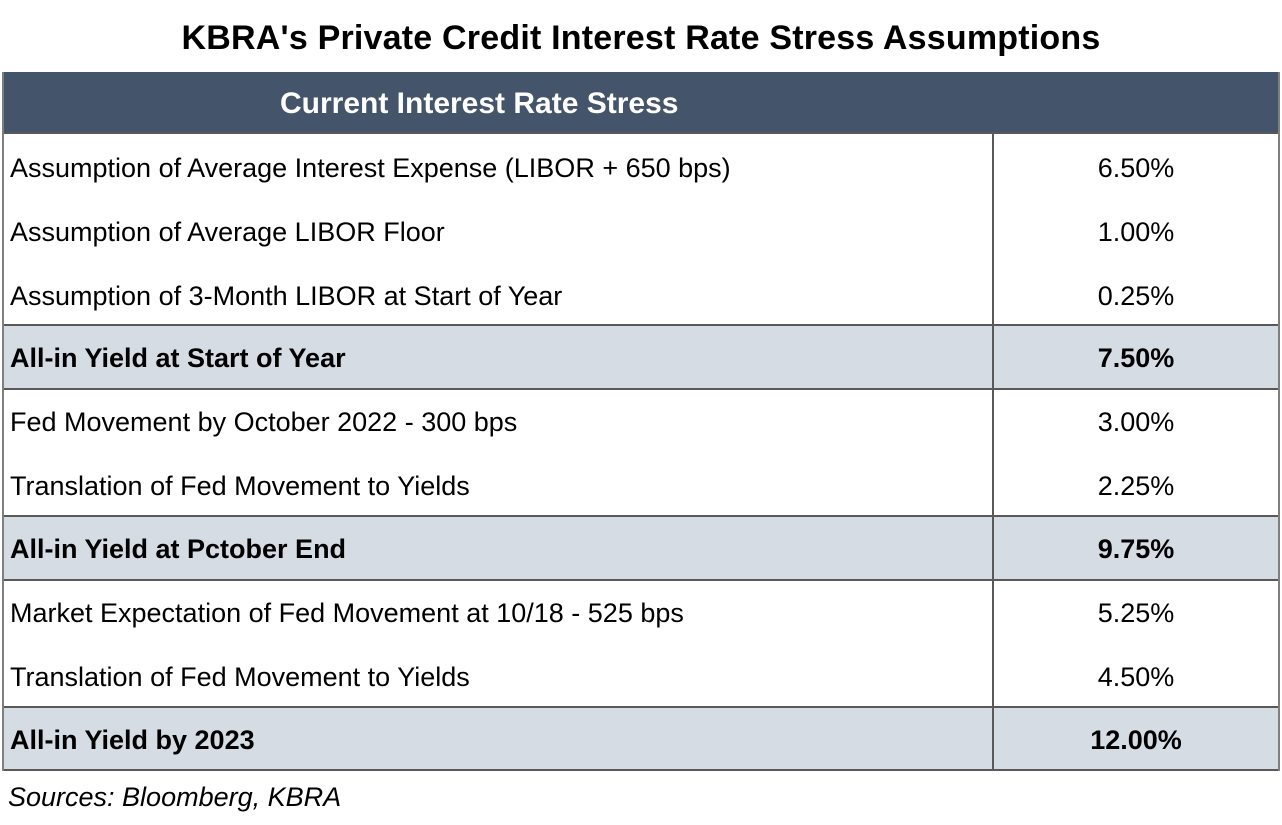 The image size is (1282, 825). What do you see at coordinates (1136, 486) in the screenshot?
I see `row-value: 2.25%` at bounding box center [1136, 486].